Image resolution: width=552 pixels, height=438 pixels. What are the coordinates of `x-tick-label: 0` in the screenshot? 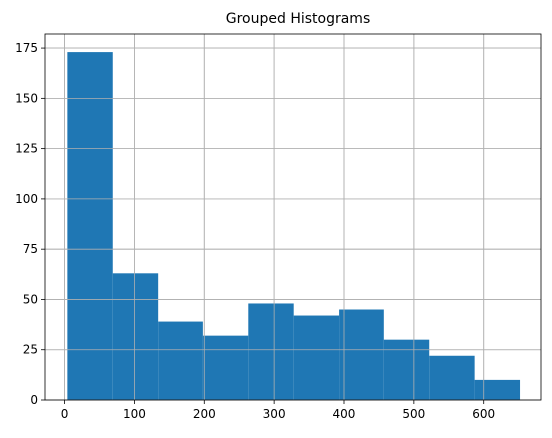 It's located at (65, 414).